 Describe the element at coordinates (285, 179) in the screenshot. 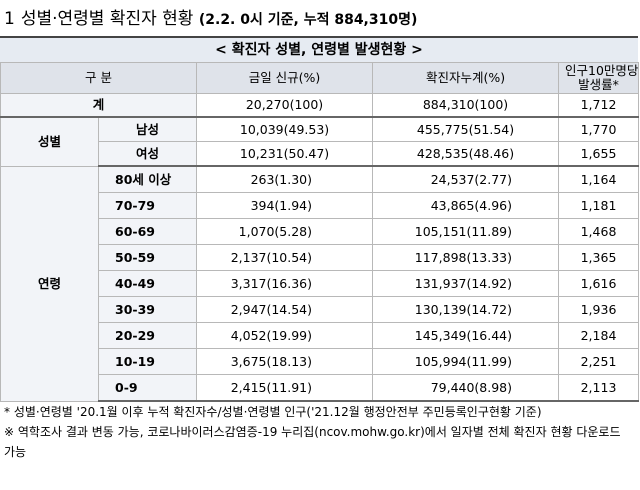

I see `cell-new: 263(1.30)` at that location.